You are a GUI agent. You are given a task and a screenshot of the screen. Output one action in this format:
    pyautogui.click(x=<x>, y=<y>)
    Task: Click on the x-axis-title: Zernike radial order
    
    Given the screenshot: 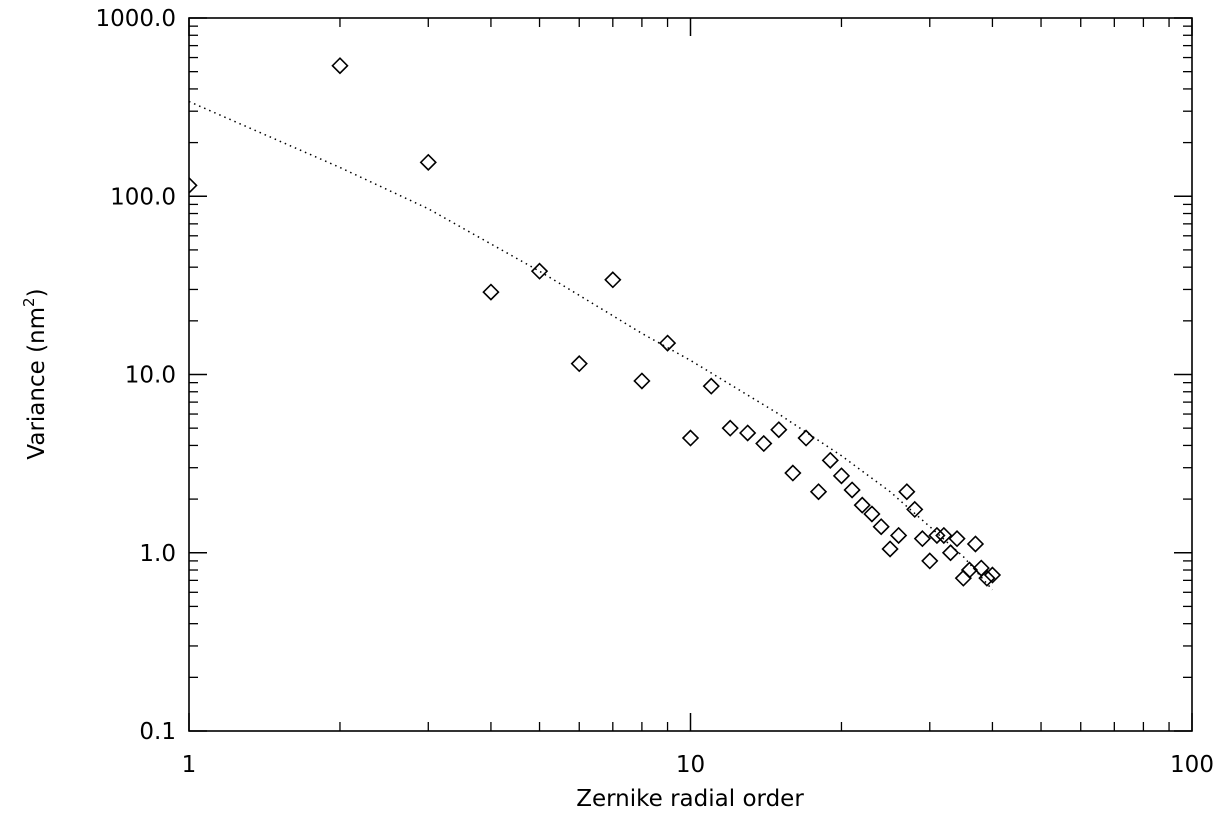 What is the action you would take?
    pyautogui.click(x=690, y=799)
    